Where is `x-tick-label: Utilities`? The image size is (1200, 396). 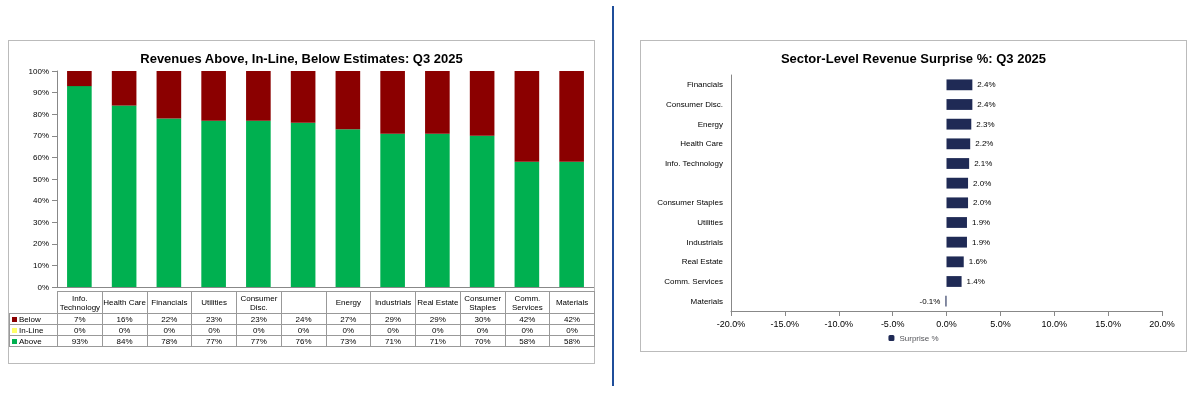
x-tick-label: Utilities is located at coordinates (214, 302).